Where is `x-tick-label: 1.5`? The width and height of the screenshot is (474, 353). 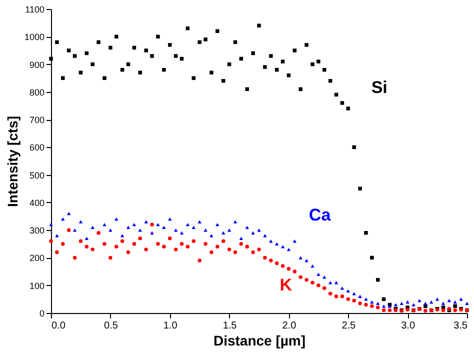
x-tick-label: 1.5 is located at coordinates (230, 326).